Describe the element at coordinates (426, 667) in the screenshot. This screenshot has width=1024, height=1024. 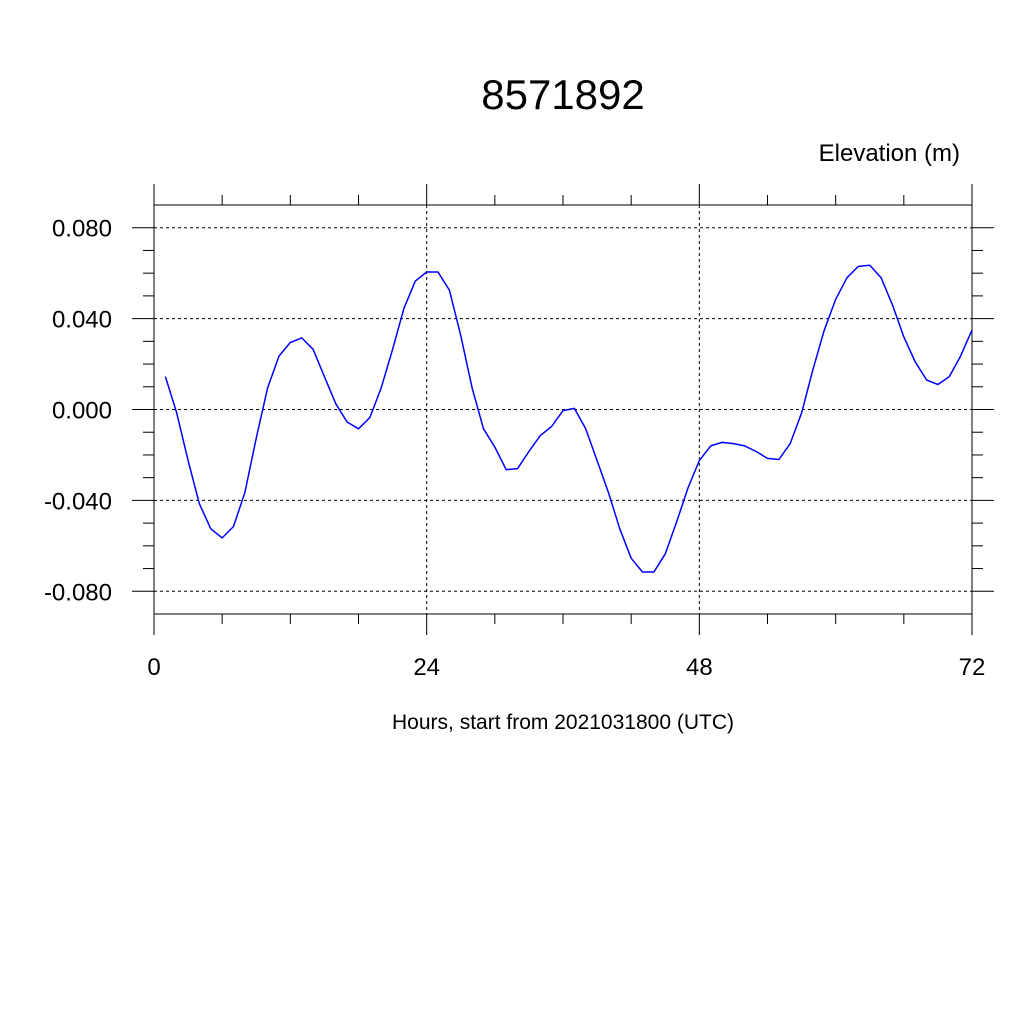
I see `x-tick-label: 24` at that location.